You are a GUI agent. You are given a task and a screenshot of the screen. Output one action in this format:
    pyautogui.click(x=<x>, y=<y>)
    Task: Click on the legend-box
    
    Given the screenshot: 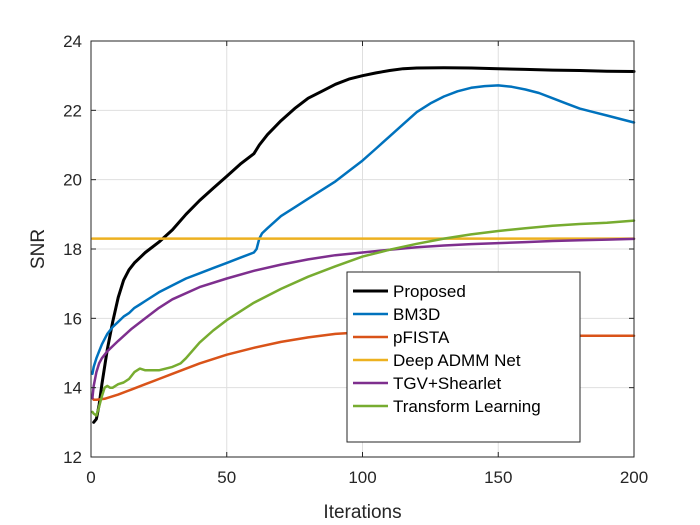 What is the action you would take?
    pyautogui.click(x=463, y=357)
    